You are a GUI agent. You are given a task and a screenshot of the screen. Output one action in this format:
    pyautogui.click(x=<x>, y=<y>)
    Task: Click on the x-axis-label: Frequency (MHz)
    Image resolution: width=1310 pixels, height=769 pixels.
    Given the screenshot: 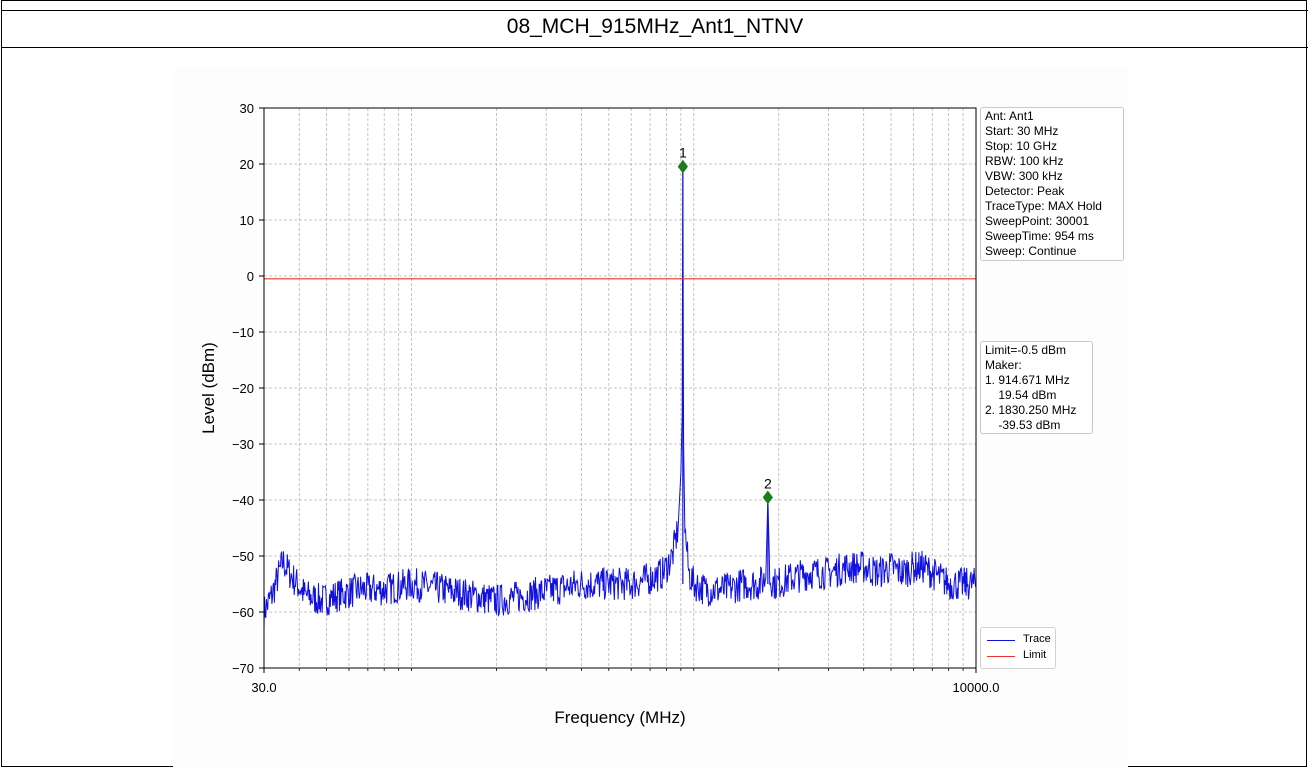 What is the action you would take?
    pyautogui.click(x=619, y=717)
    